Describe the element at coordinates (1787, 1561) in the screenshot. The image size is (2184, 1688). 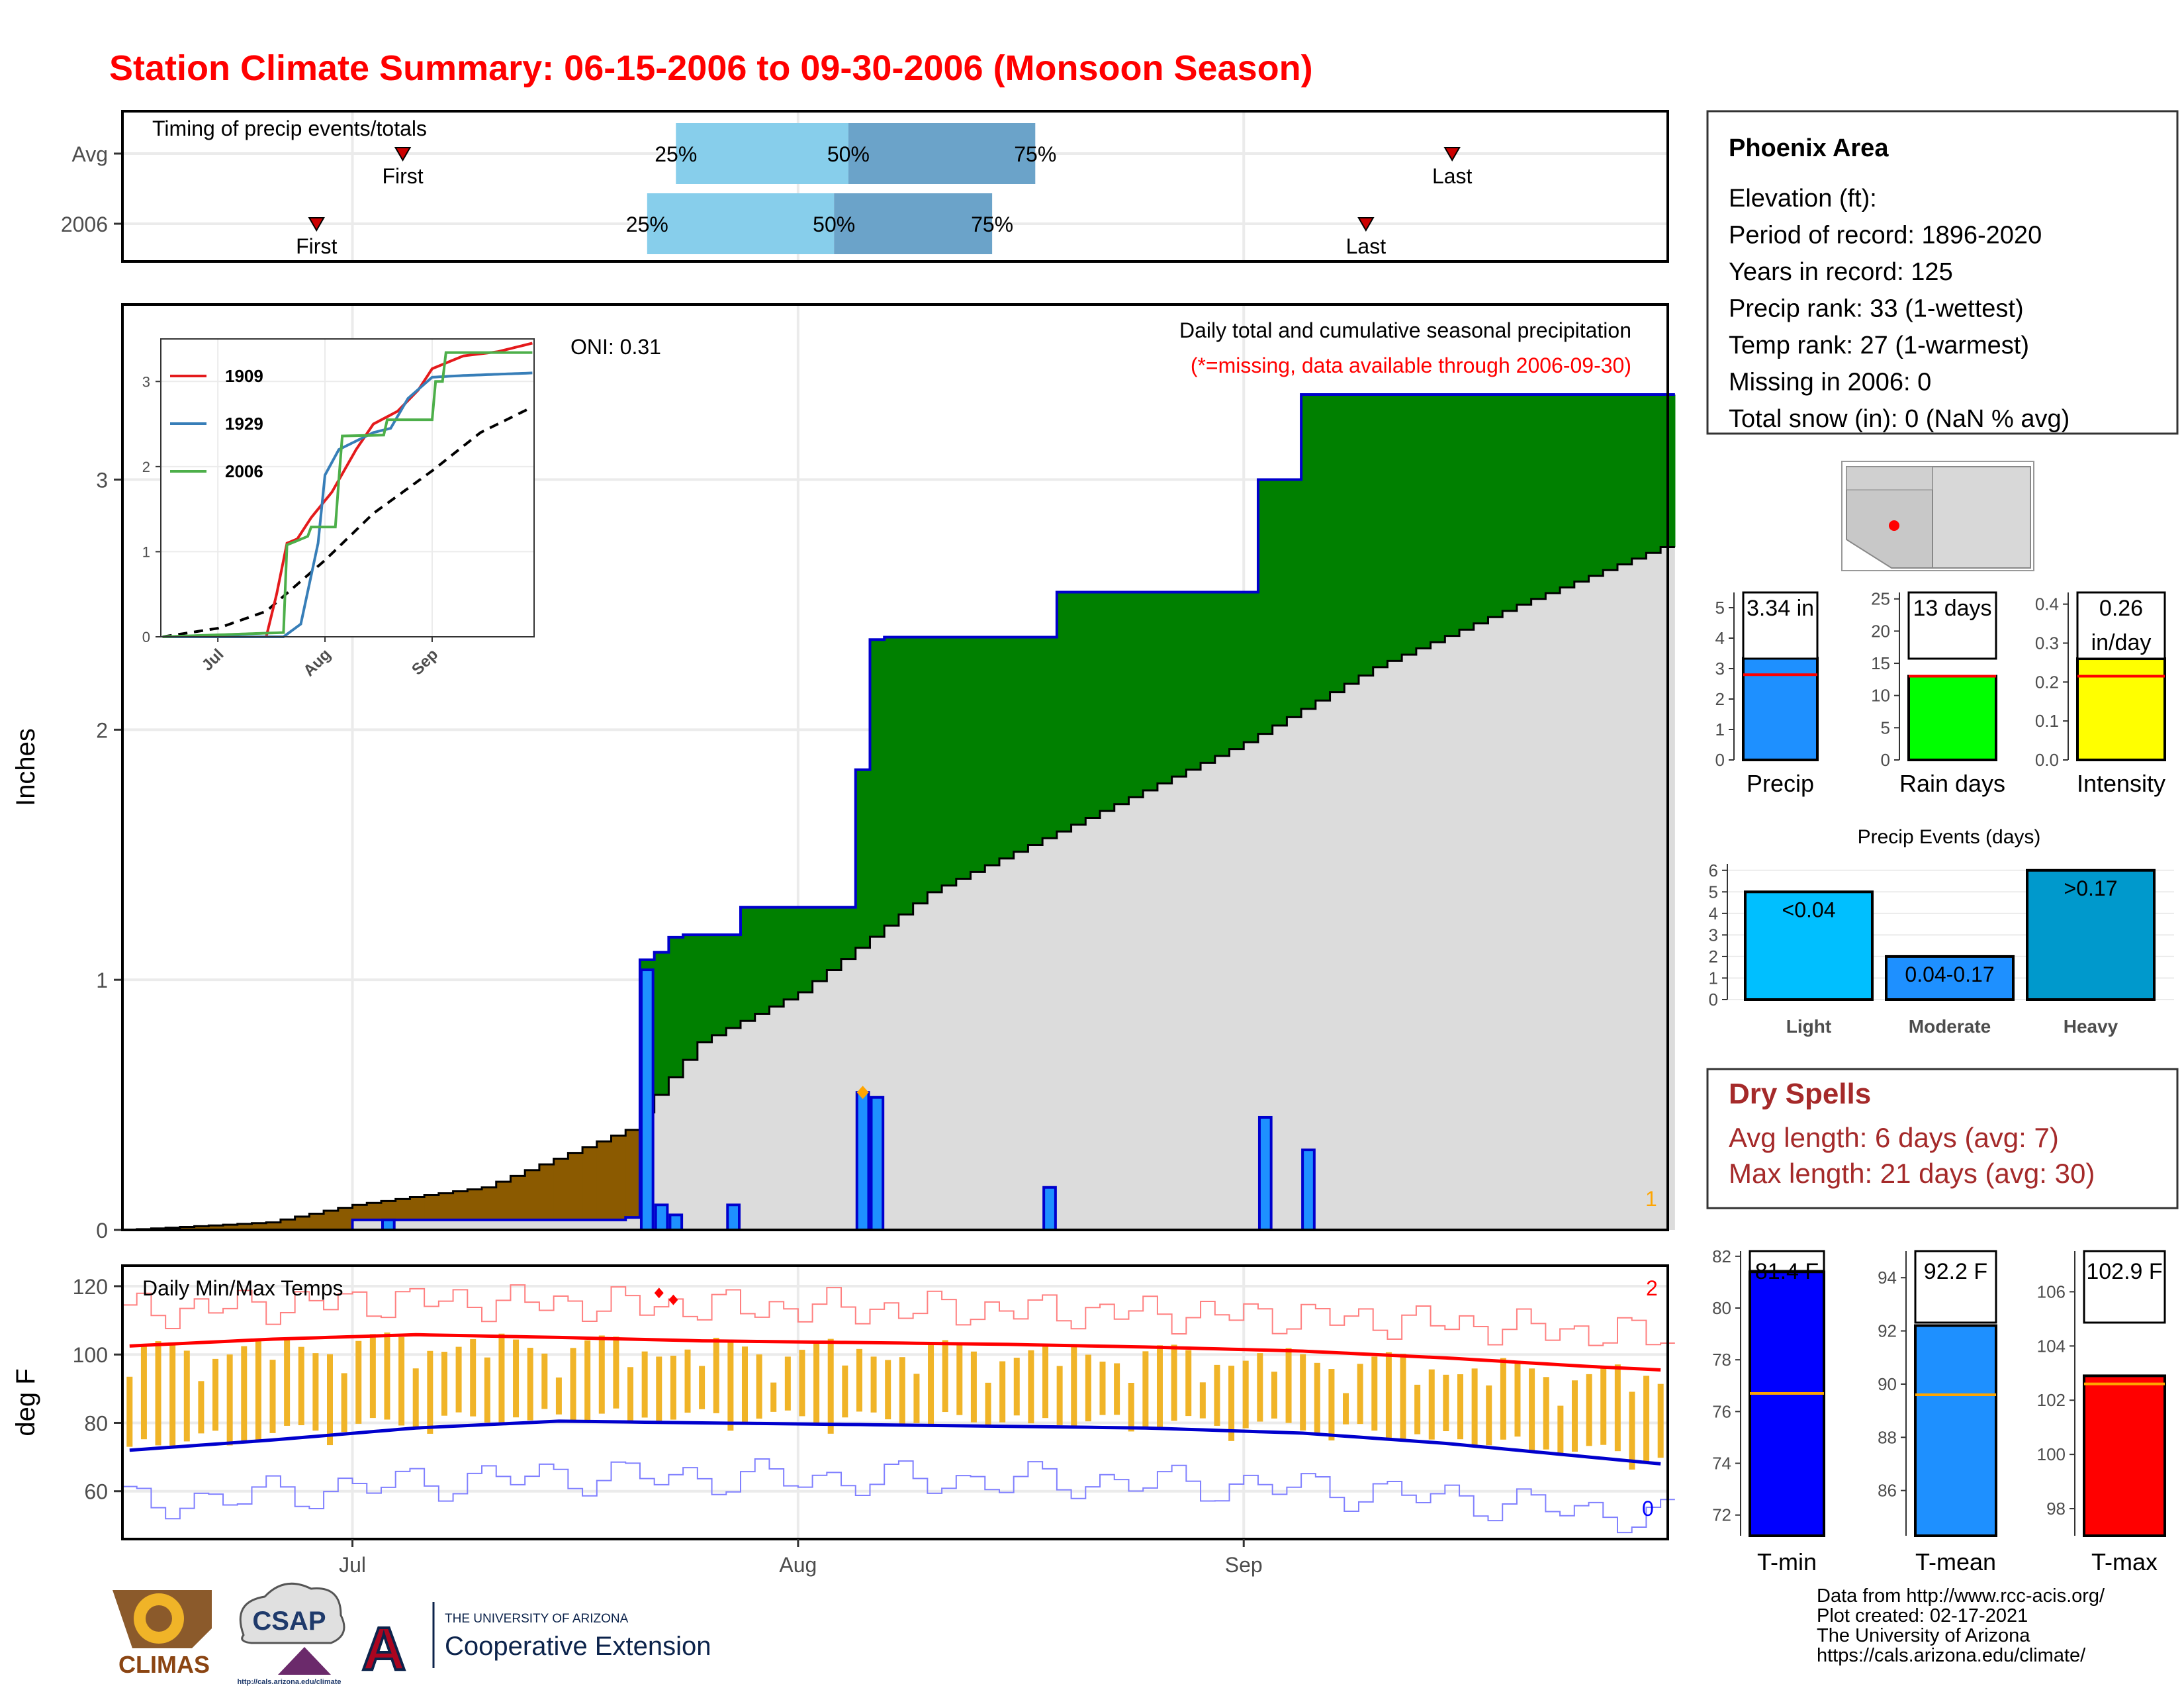
I see `stat-panel-label: T-min` at that location.